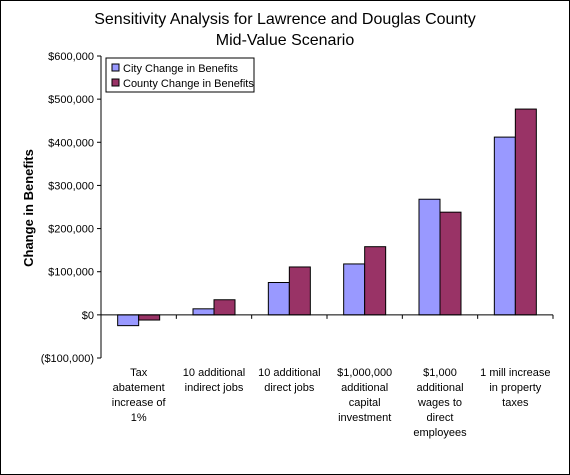 This screenshot has height=475, width=570. What do you see at coordinates (515, 388) in the screenshot?
I see `x-tick-label: 1 mill increase in property taxes` at bounding box center [515, 388].